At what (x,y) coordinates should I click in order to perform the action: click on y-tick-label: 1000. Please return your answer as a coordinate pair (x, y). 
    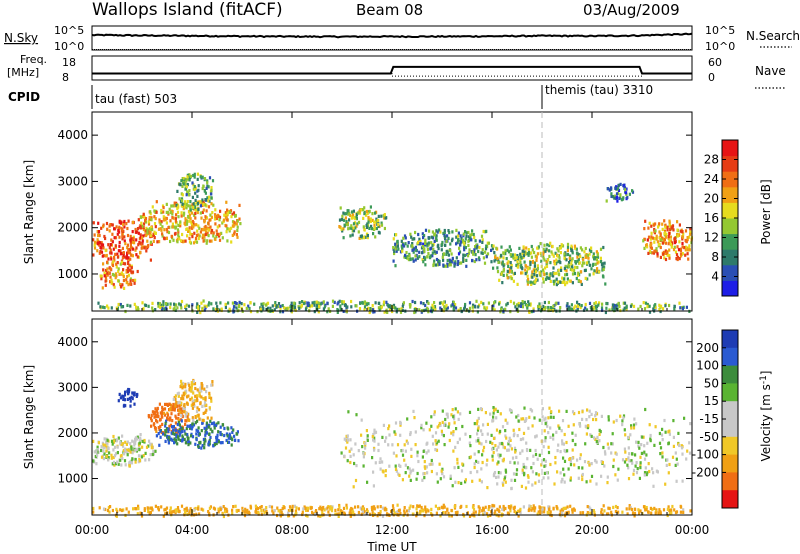
    Looking at the image, I should click on (72, 274).